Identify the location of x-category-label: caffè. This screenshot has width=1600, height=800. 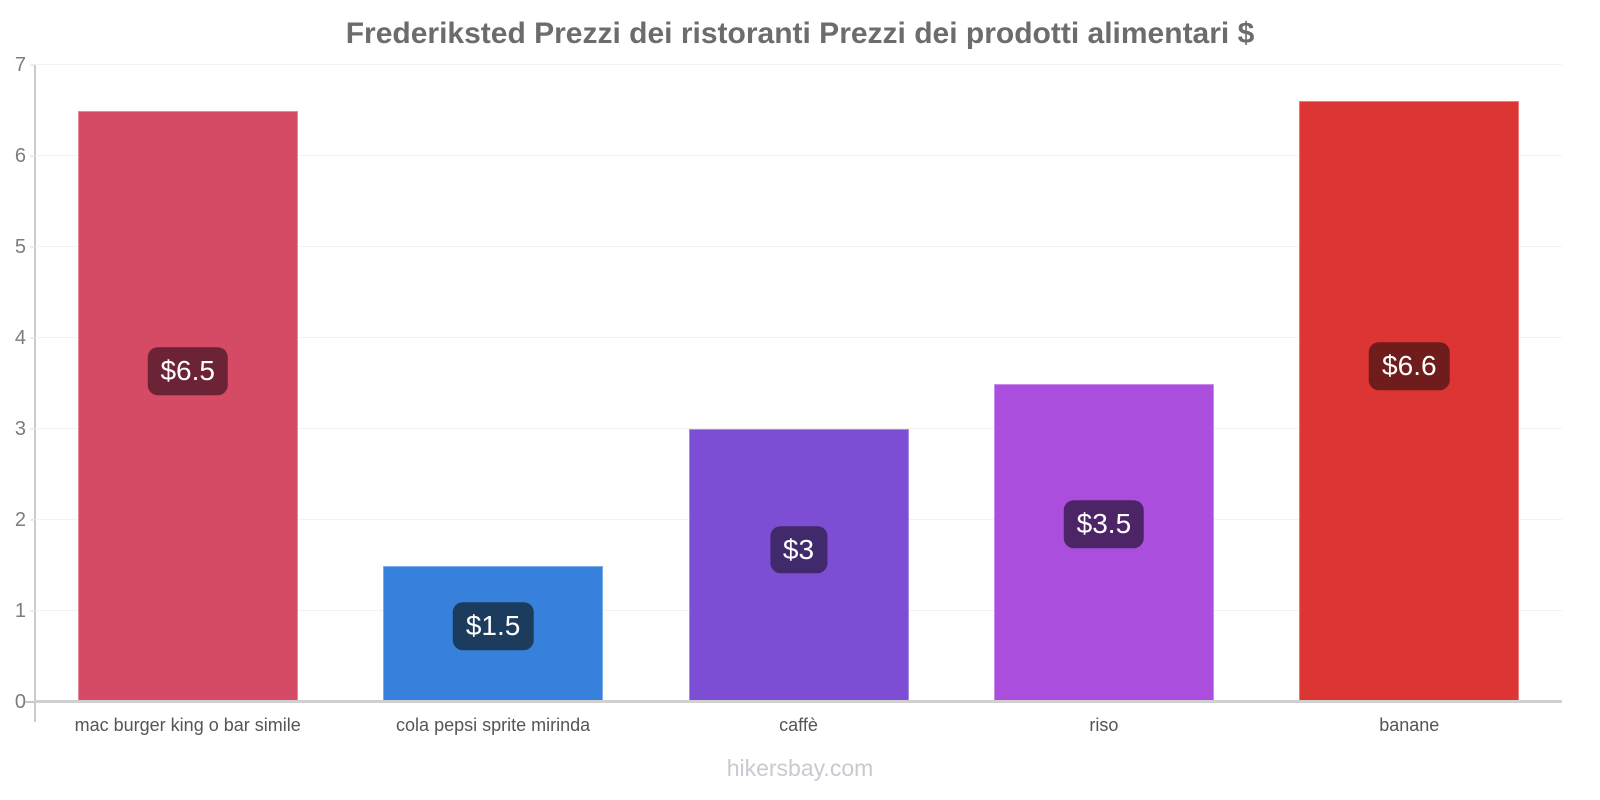
(798, 725).